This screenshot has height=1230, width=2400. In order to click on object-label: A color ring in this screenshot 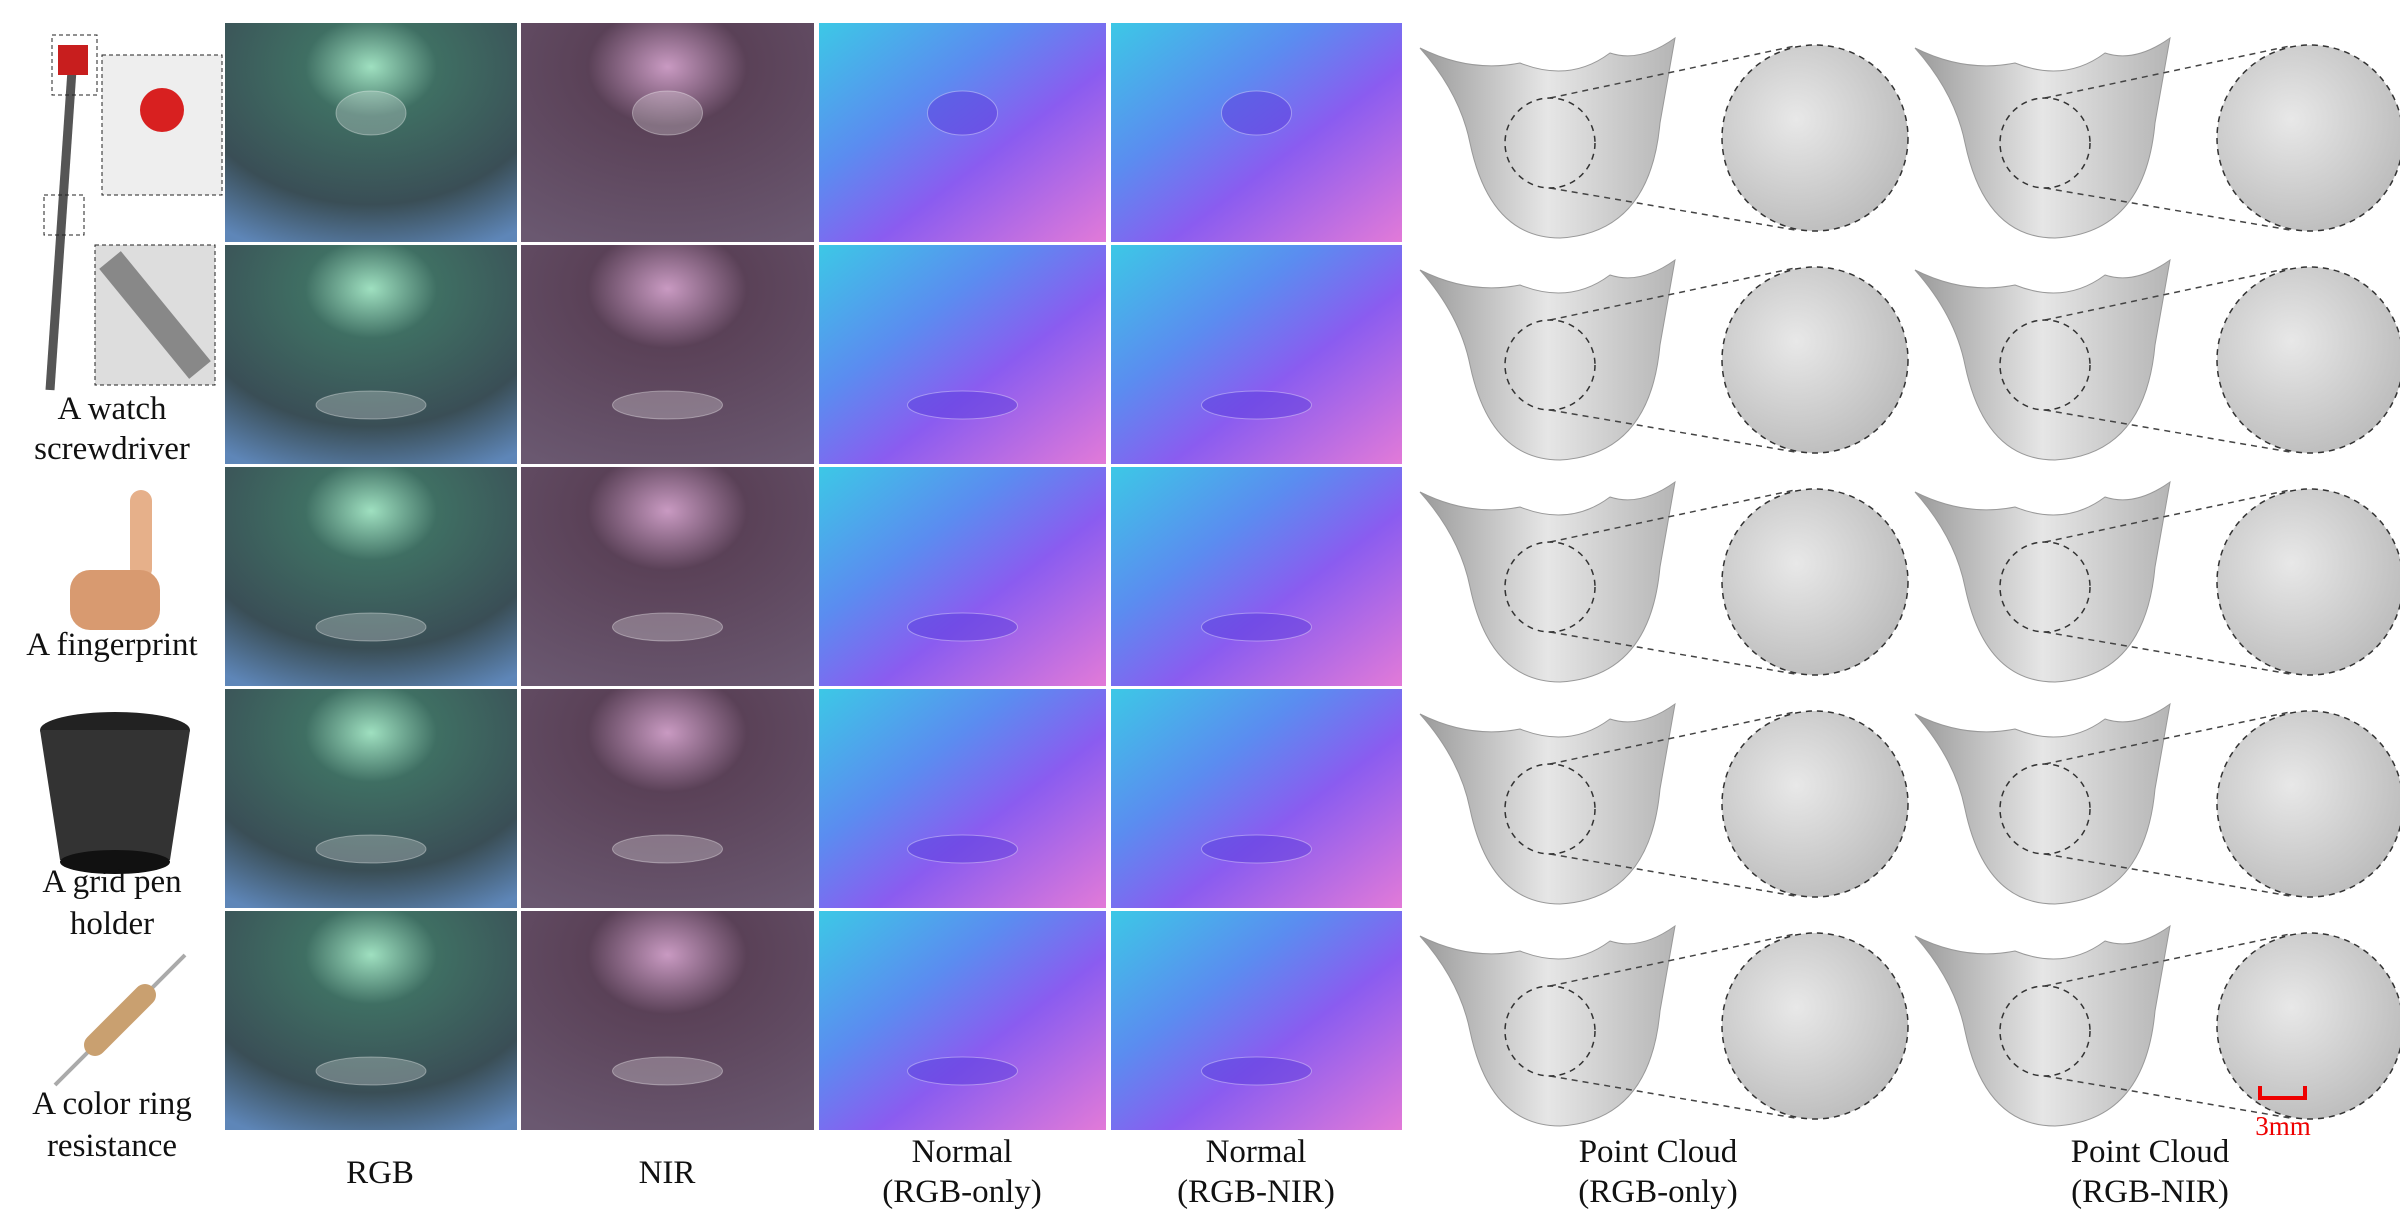, I will do `click(111, 1104)`.